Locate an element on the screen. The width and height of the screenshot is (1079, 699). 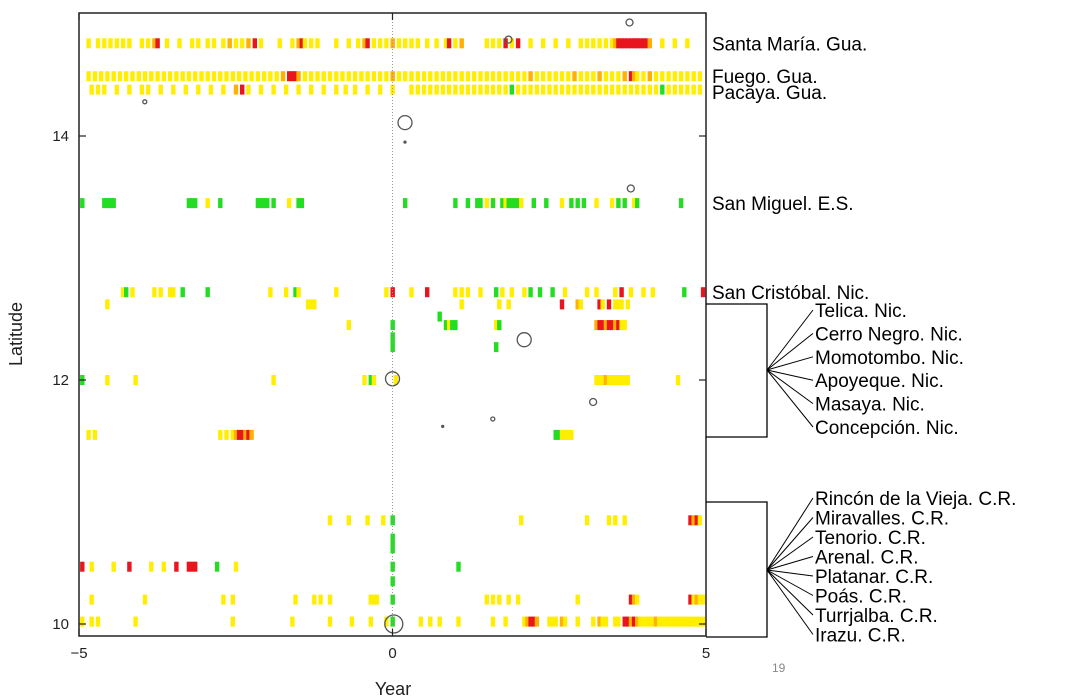
y-tick-label: 14 is located at coordinates (60, 136).